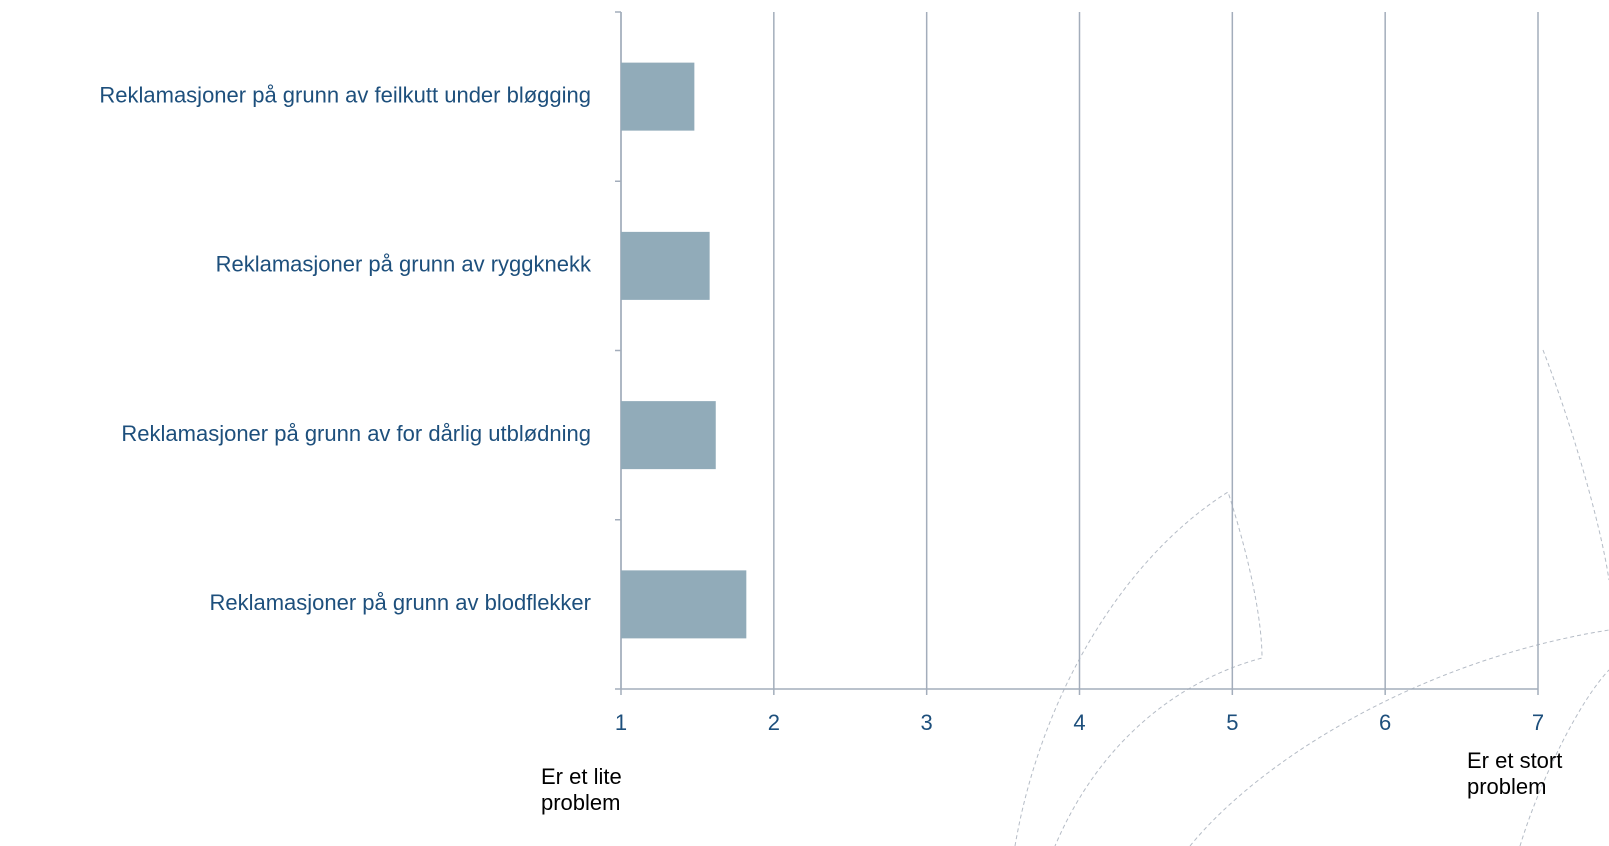  What do you see at coordinates (1232, 722) in the screenshot?
I see `x-tick-label: 5` at bounding box center [1232, 722].